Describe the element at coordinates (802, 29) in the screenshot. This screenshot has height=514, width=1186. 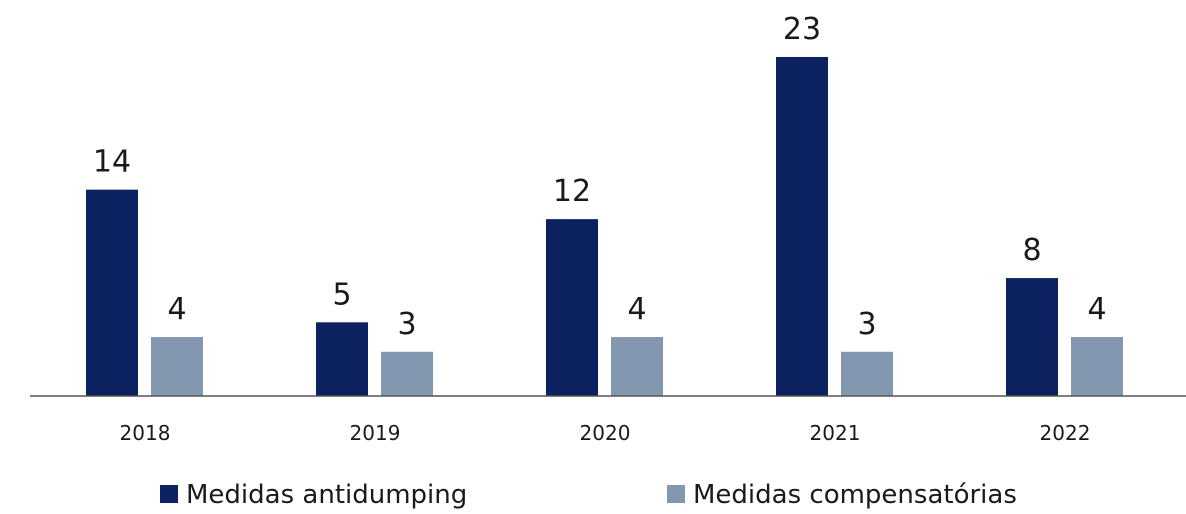
I see `data-label: 23` at that location.